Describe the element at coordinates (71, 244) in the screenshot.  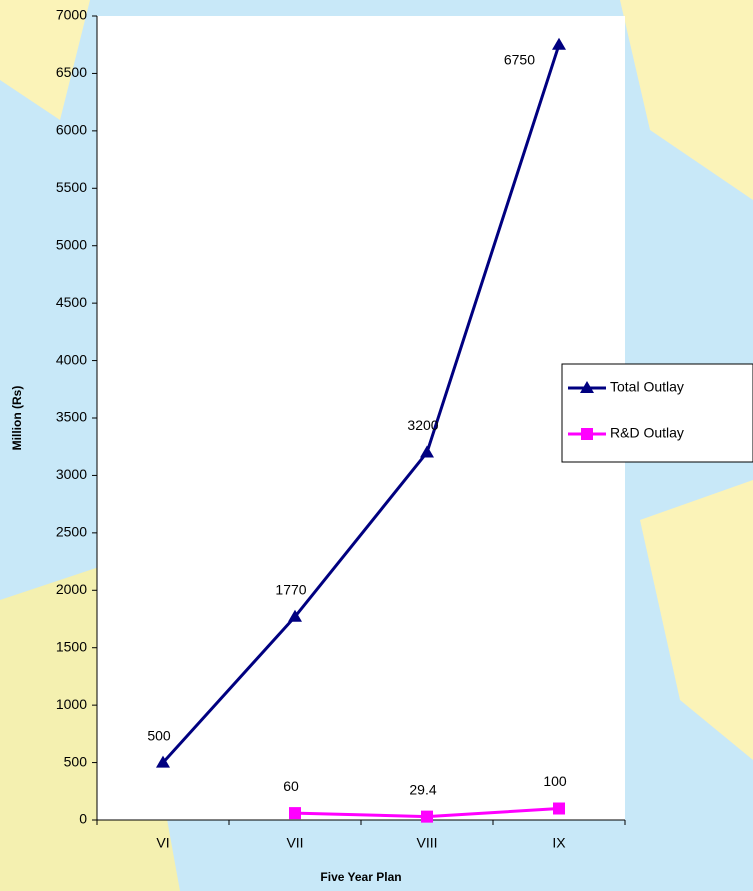
I see `y-tick-label: 5000` at that location.